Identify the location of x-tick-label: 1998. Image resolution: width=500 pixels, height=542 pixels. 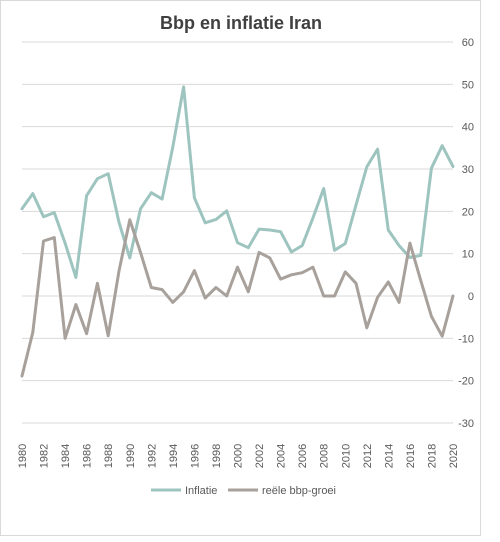
(217, 456).